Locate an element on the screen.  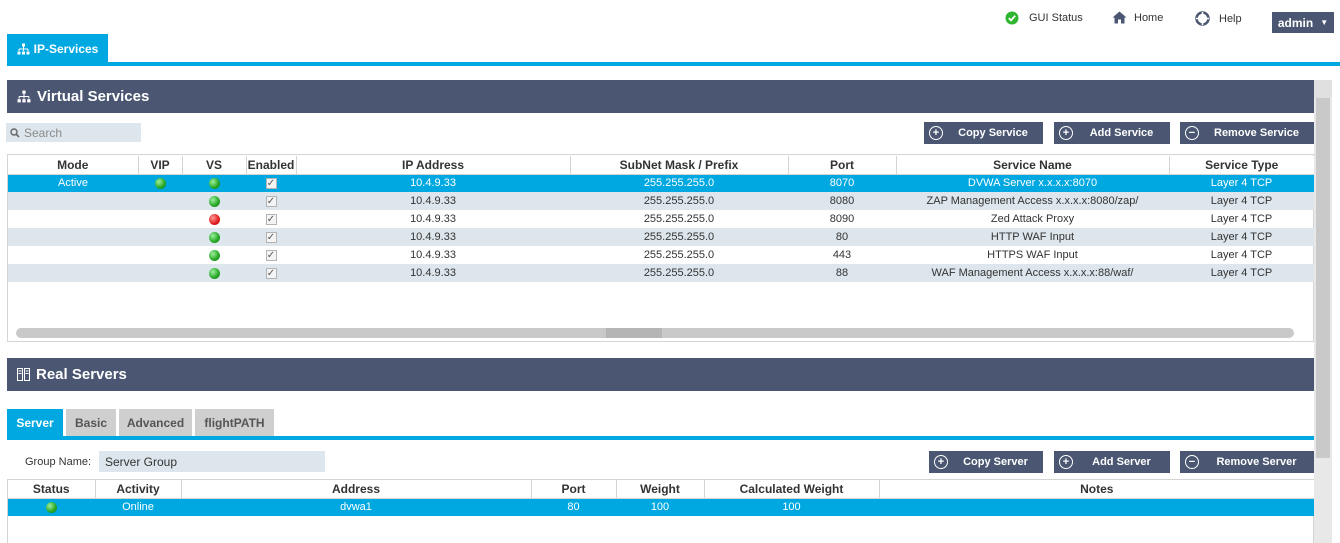
help-label: Help is located at coordinates (1230, 18).